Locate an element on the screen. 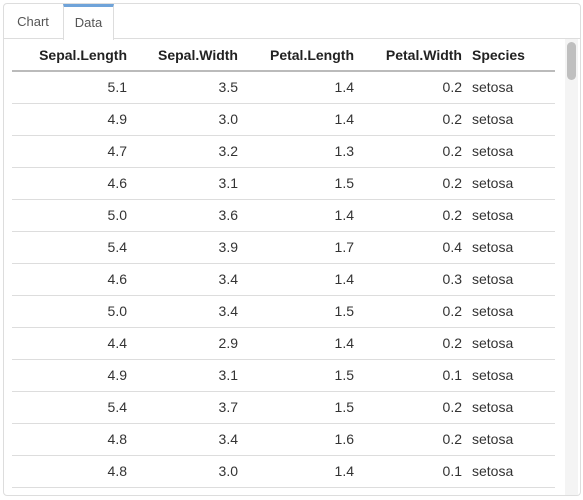  cell-sepal-width: 3.6 is located at coordinates (186, 215).